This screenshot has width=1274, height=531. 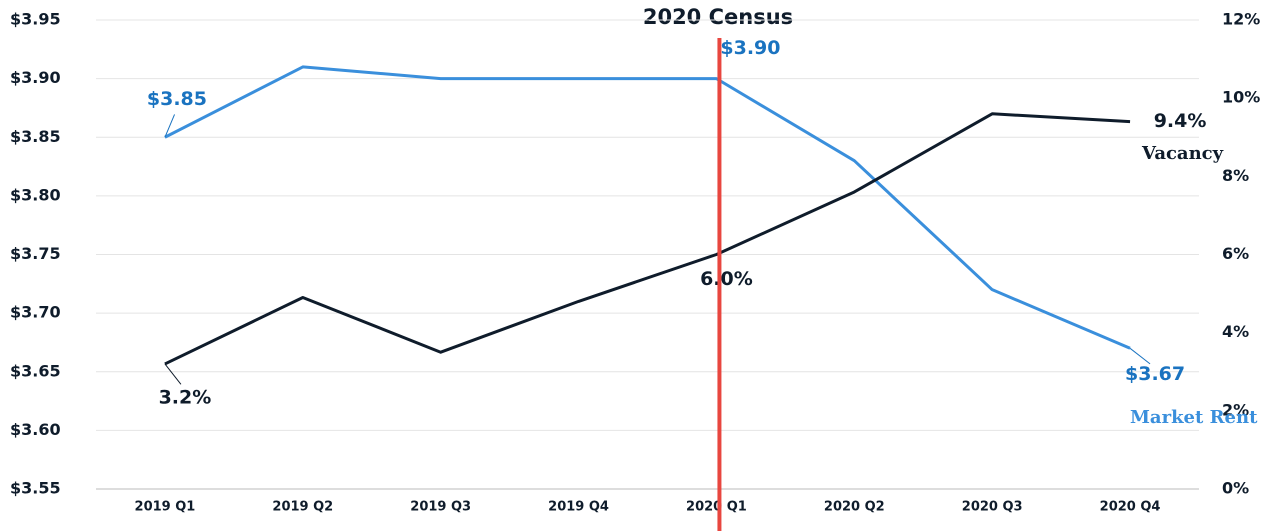 I want to click on y2-tick-label: 8%, so click(x=1235, y=175).